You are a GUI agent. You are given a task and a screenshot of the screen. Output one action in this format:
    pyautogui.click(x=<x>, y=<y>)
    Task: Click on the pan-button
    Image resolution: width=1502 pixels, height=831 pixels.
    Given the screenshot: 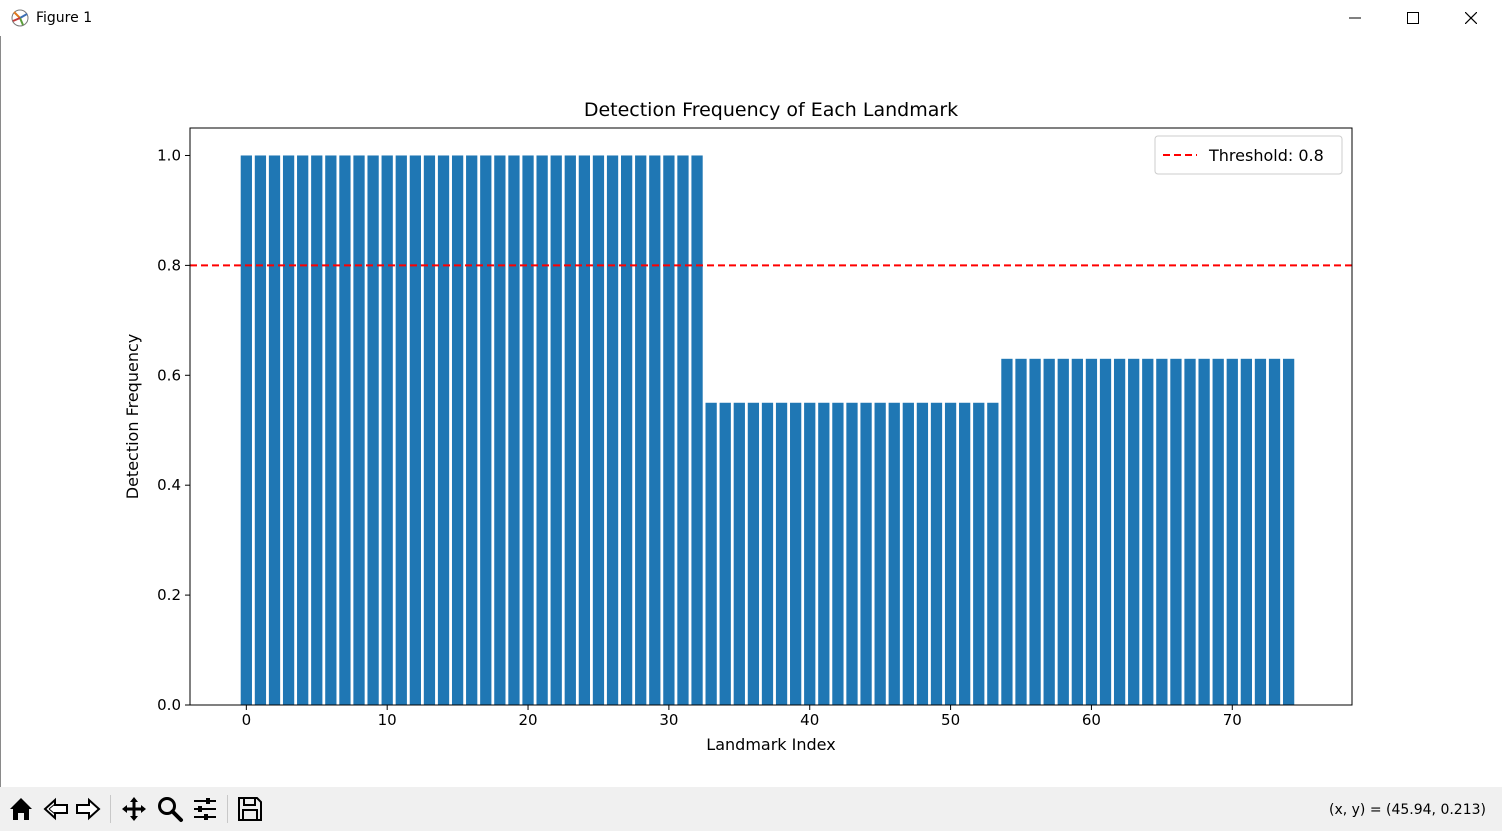 What is the action you would take?
    pyautogui.click(x=134, y=809)
    